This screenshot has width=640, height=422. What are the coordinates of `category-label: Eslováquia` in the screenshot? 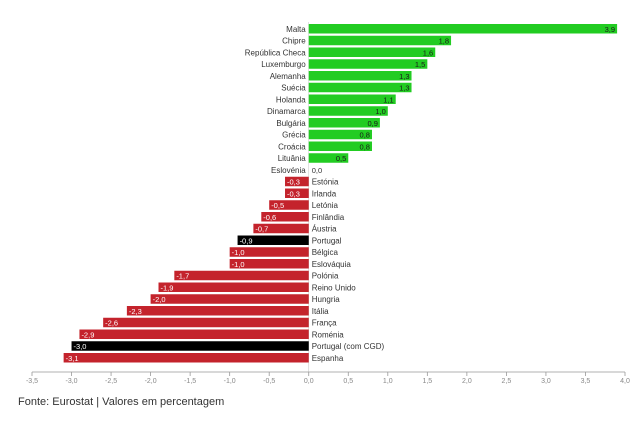 It's located at (332, 264).